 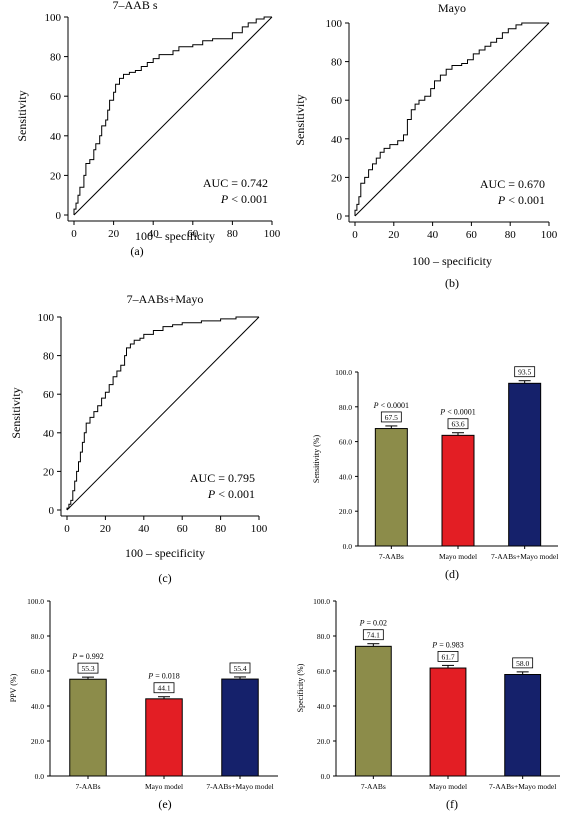 I want to click on p-value-annotation: P = 0.992, so click(x=87, y=656).